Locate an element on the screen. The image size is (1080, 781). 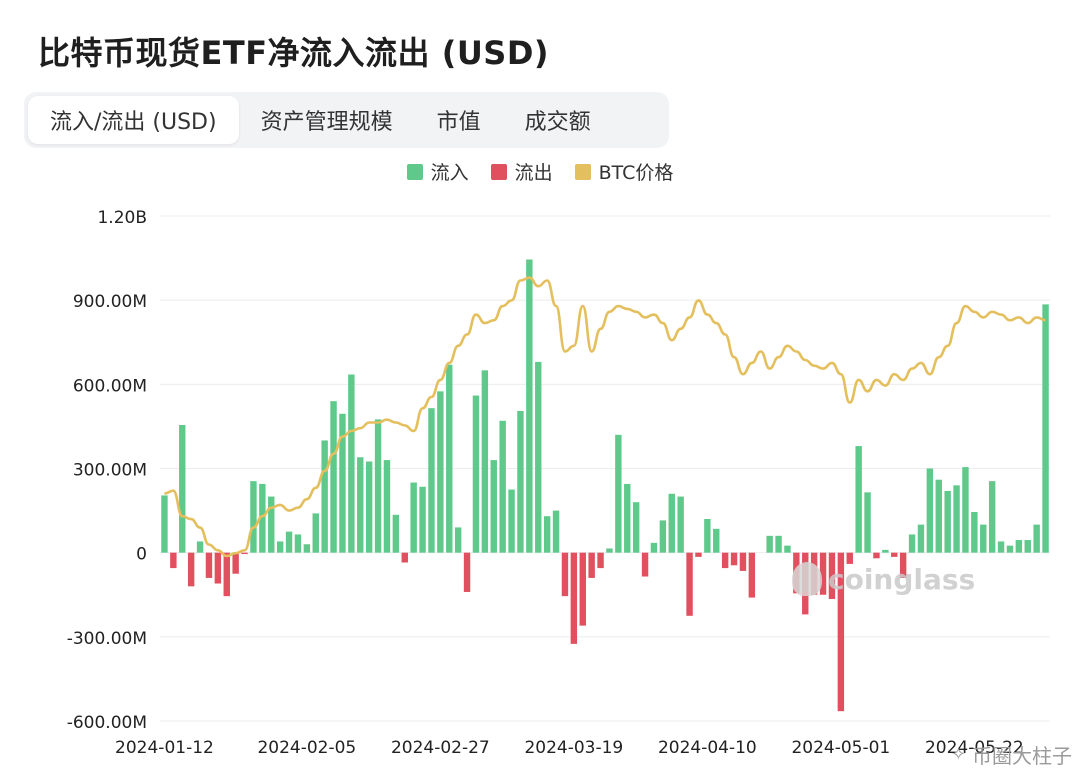
tab-inflow-outflow: 流入/流出 (USD) is located at coordinates (133, 120).